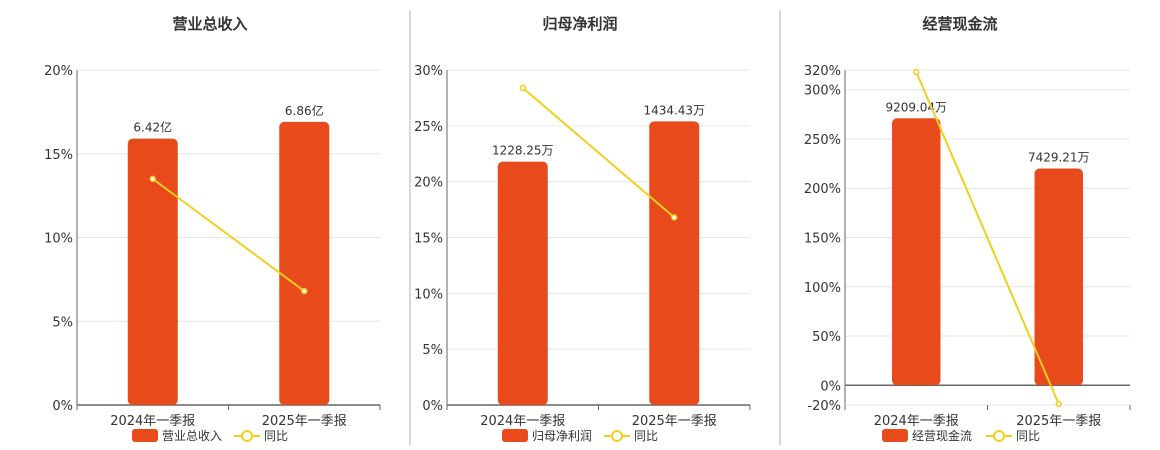  I want to click on y-tick-label: 150%, so click(822, 239).